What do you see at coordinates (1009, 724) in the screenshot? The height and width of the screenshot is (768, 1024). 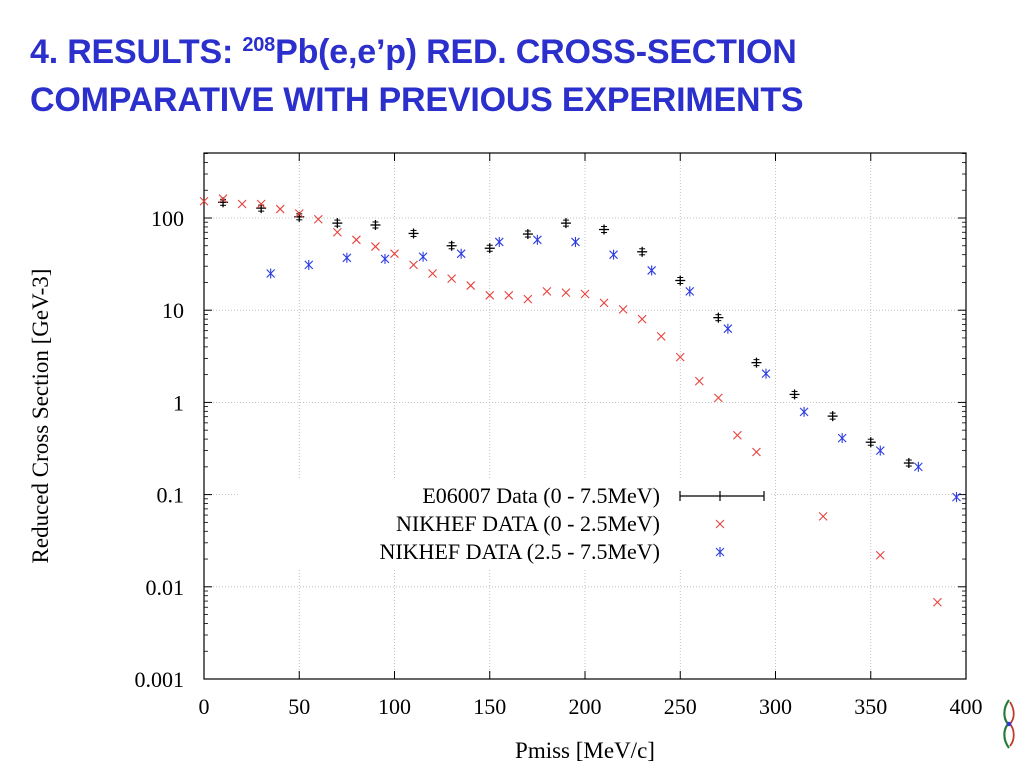 I see `corner-logo-icon` at bounding box center [1009, 724].